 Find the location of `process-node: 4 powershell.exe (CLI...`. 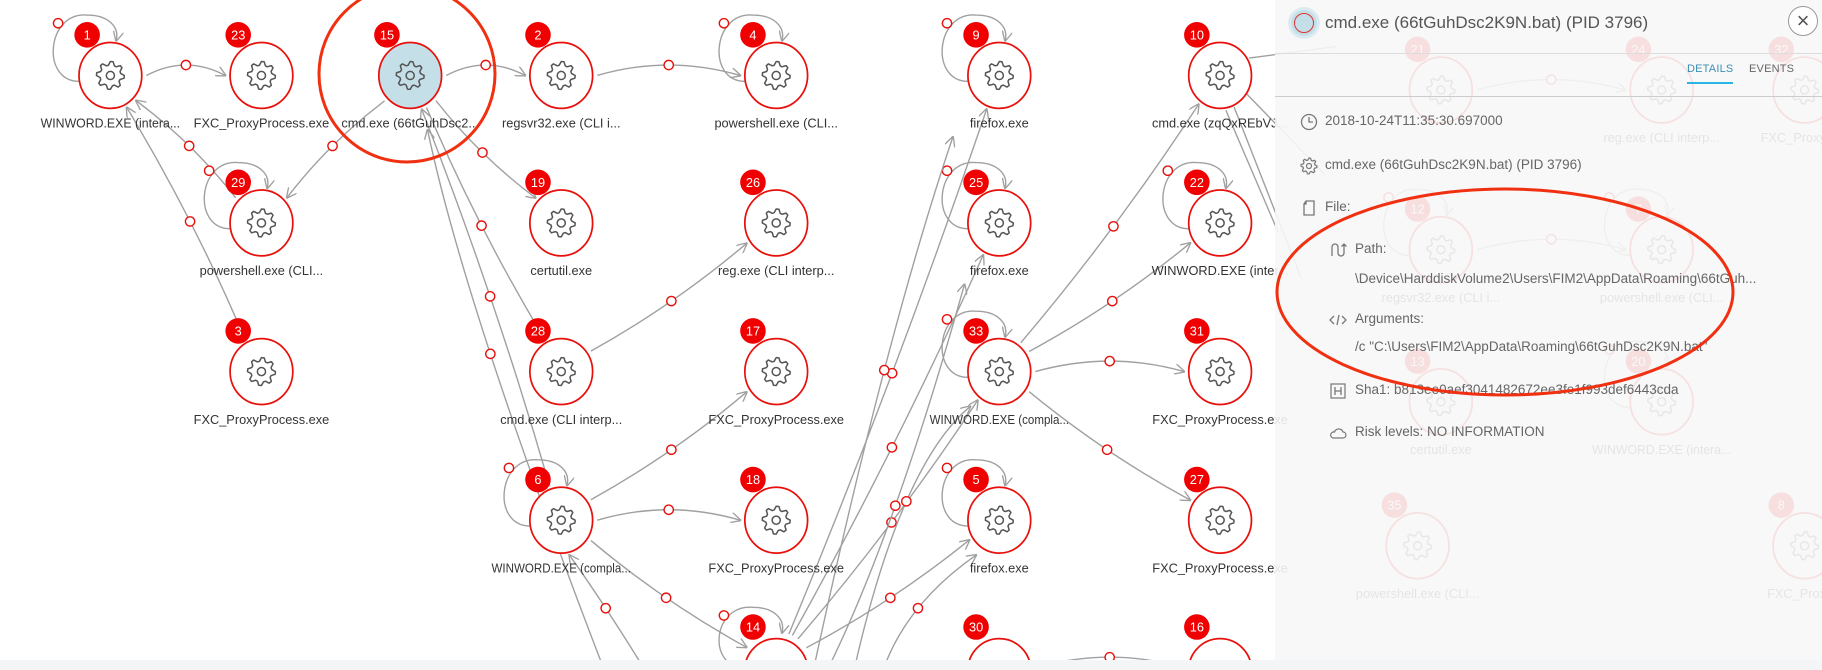

process-node: 4 powershell.exe (CLI... is located at coordinates (776, 76).